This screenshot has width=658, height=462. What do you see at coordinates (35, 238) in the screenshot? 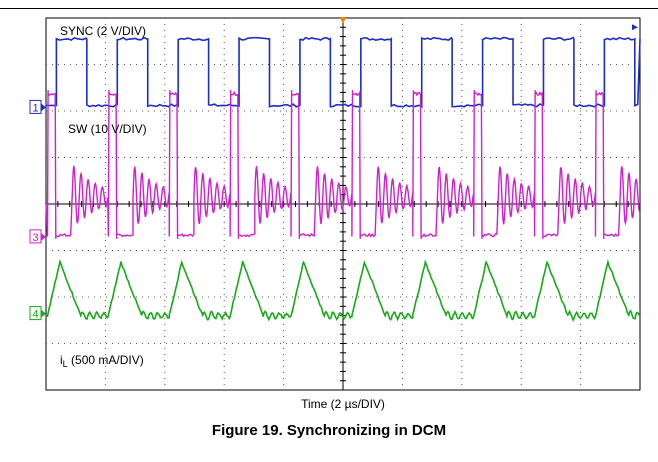
I see `channel-marker-number: 3` at bounding box center [35, 238].